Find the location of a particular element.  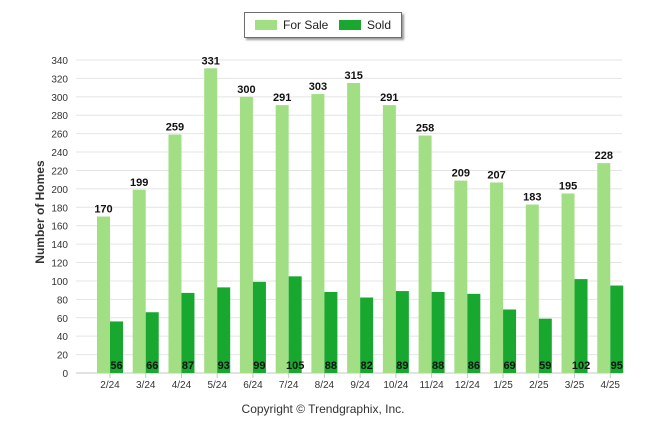

legend-swatch-sold is located at coordinates (350, 25).